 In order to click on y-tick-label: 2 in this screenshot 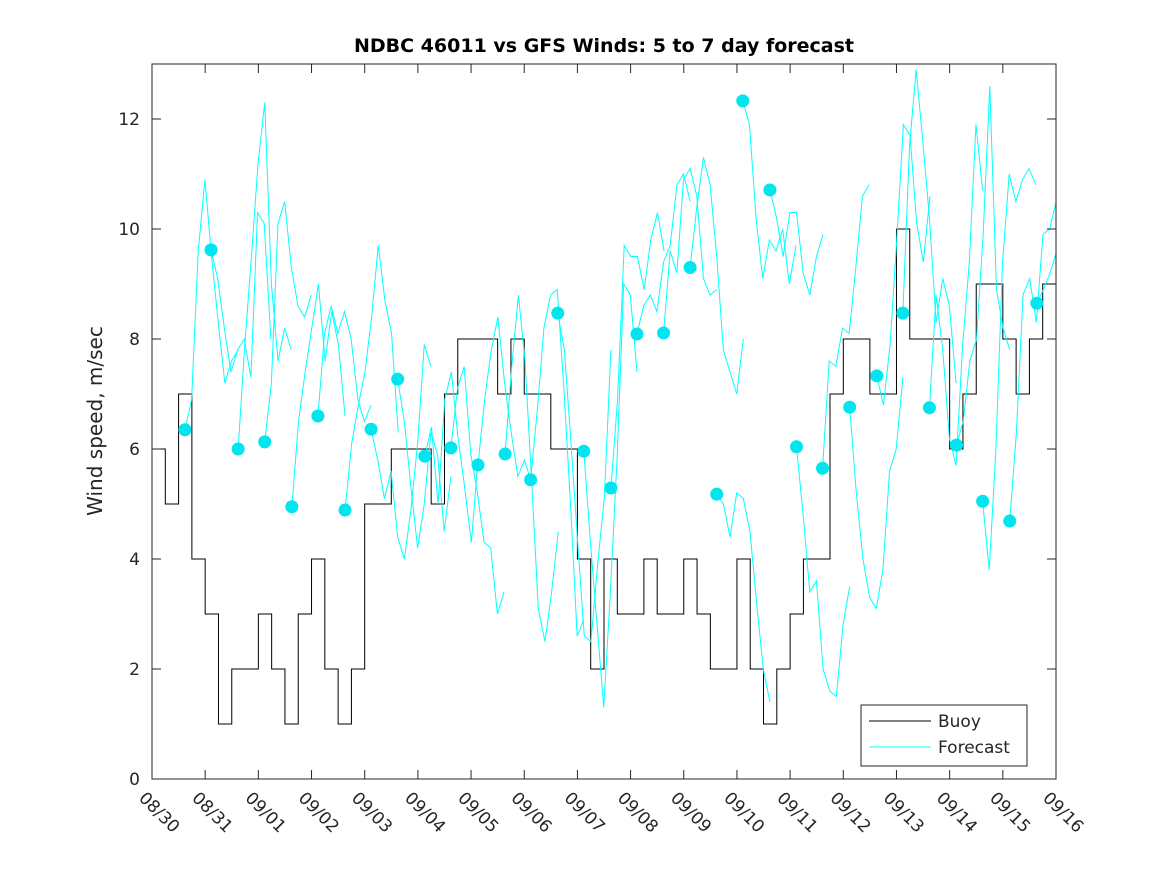, I will do `click(134, 670)`.